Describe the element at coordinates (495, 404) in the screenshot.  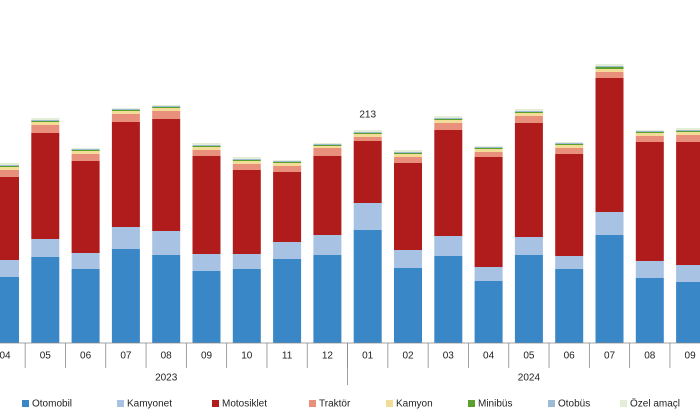
I see `legend-label: Minibüs` at that location.